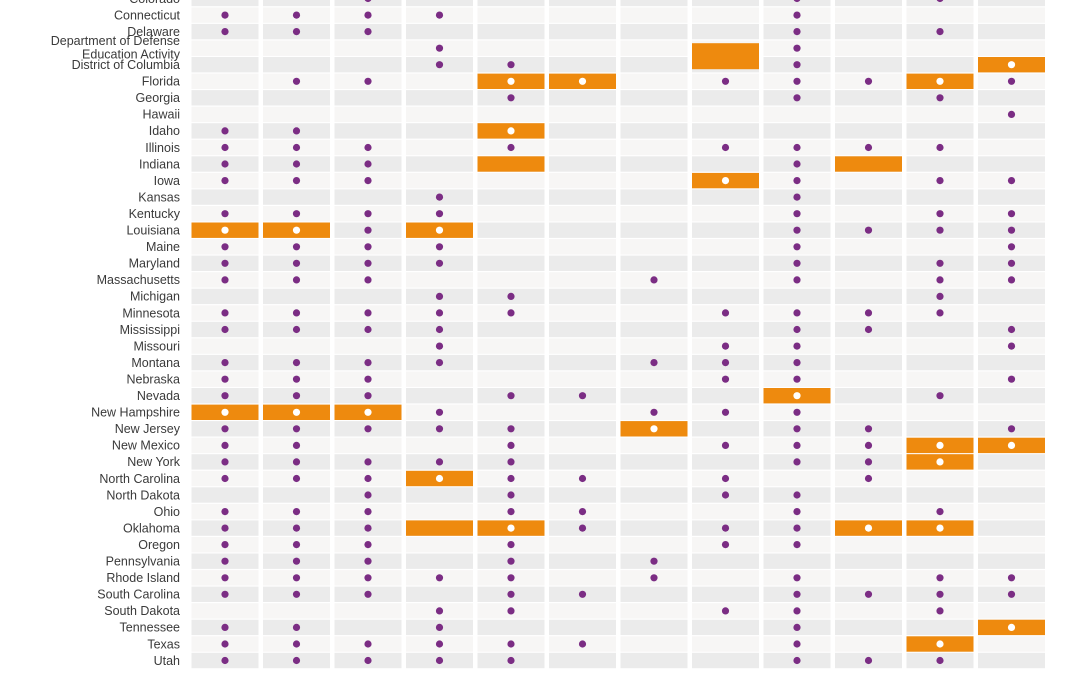 This screenshot has height=675, width=1080. What do you see at coordinates (155, 297) in the screenshot?
I see `row-label-michigan: Michigan` at bounding box center [155, 297].